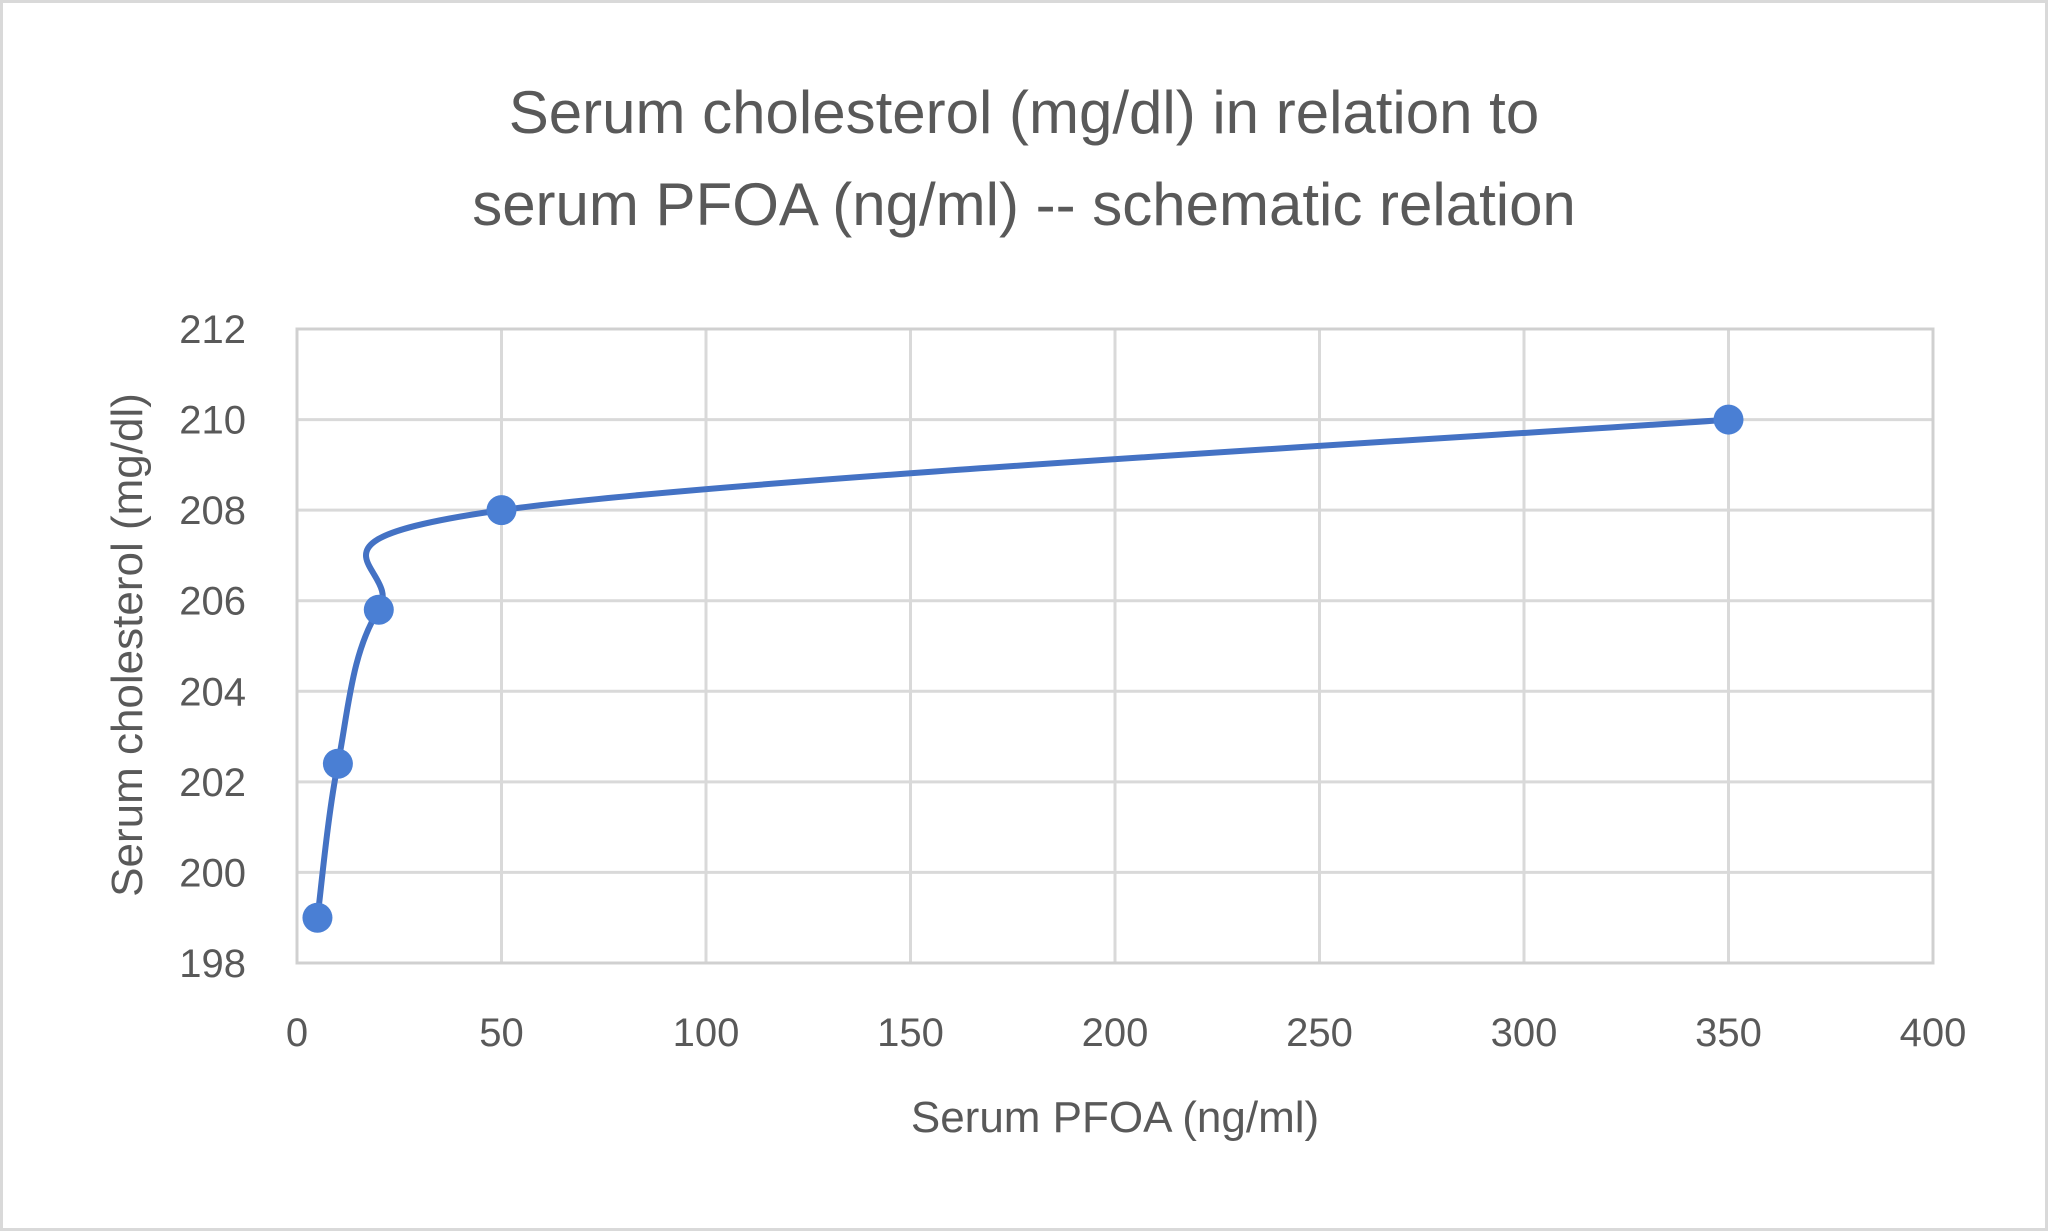  I want to click on x-axis-ticks: 0 50 100 150 200 250 300 350 400, so click(1126, 1033).